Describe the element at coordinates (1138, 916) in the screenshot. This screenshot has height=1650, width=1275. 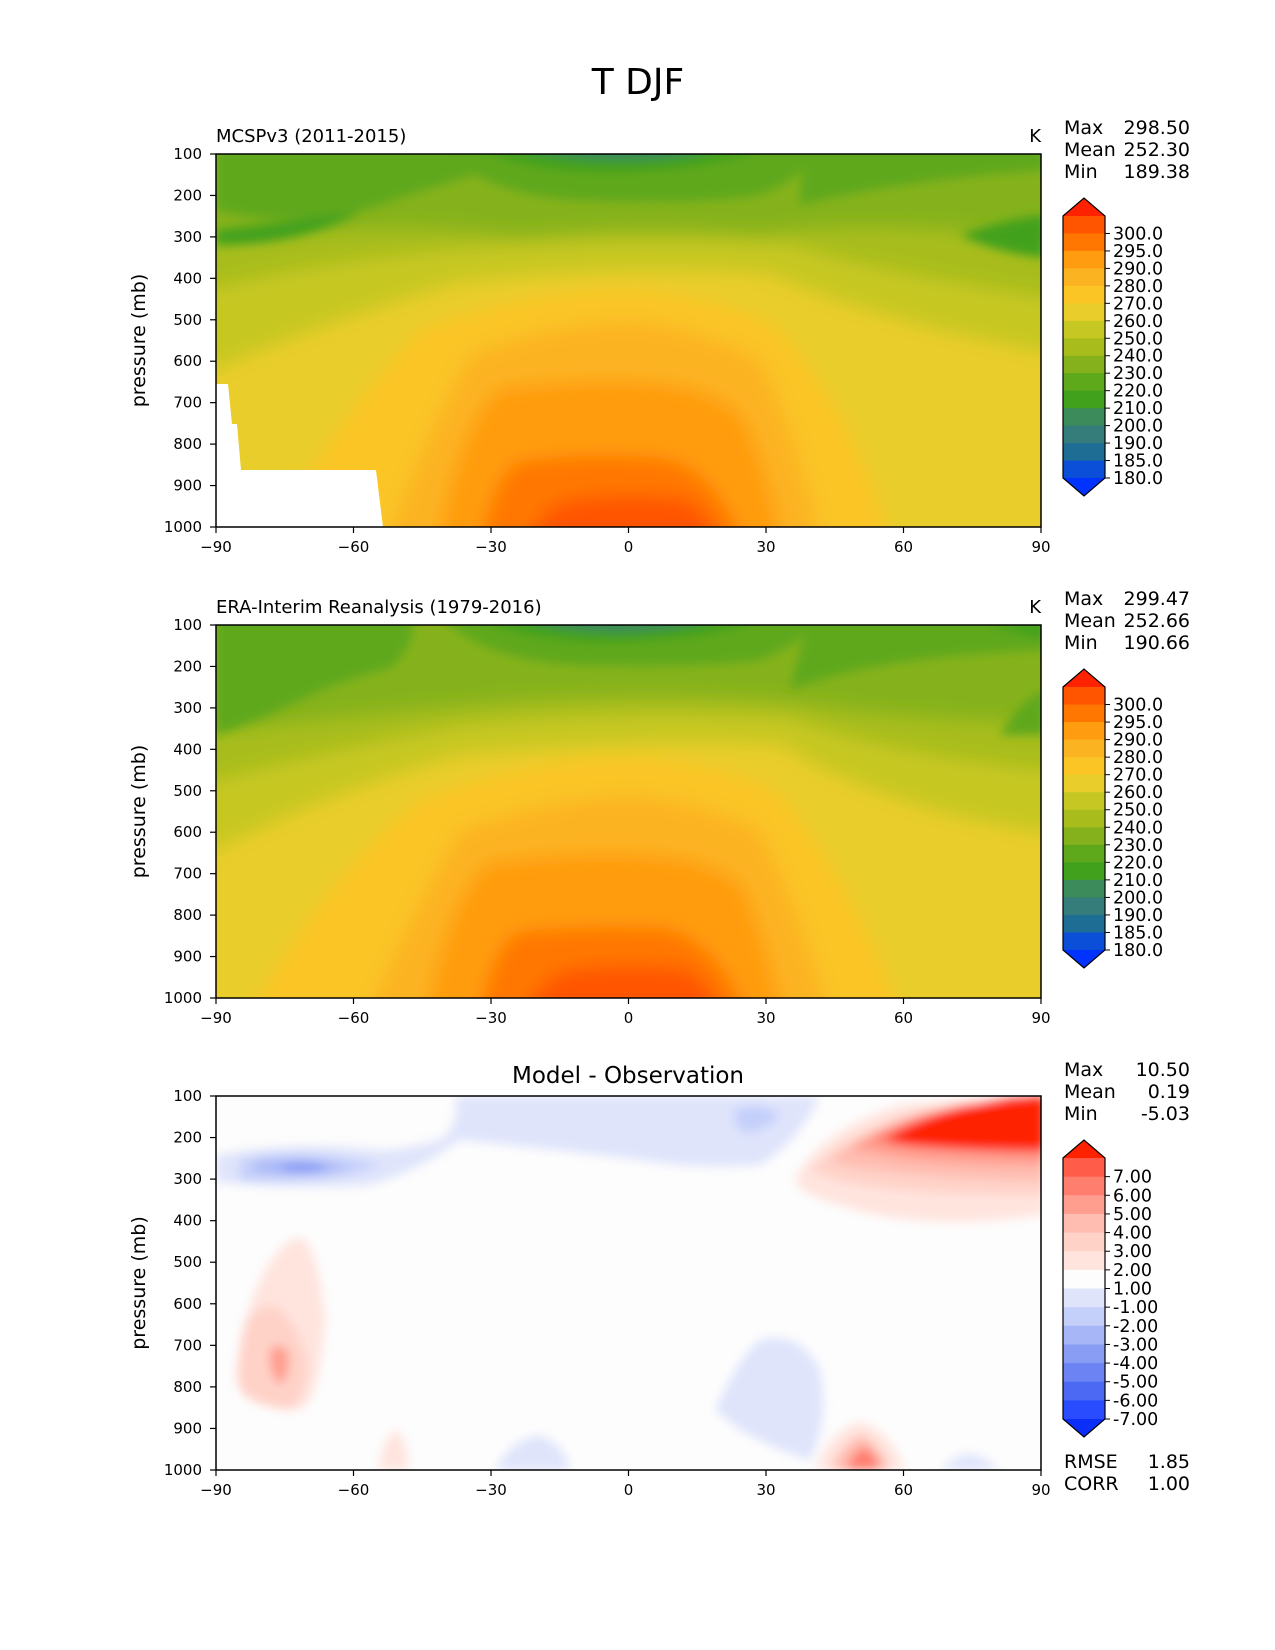
I see `colorbar-label: 190.0` at that location.